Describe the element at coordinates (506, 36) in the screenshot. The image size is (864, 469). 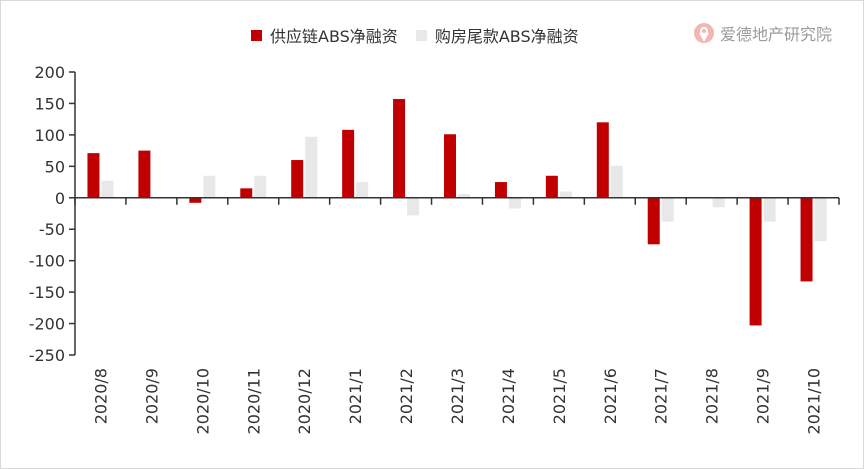
I see `legend-label-housing-balance: 购房尾款ABS净融资` at that location.